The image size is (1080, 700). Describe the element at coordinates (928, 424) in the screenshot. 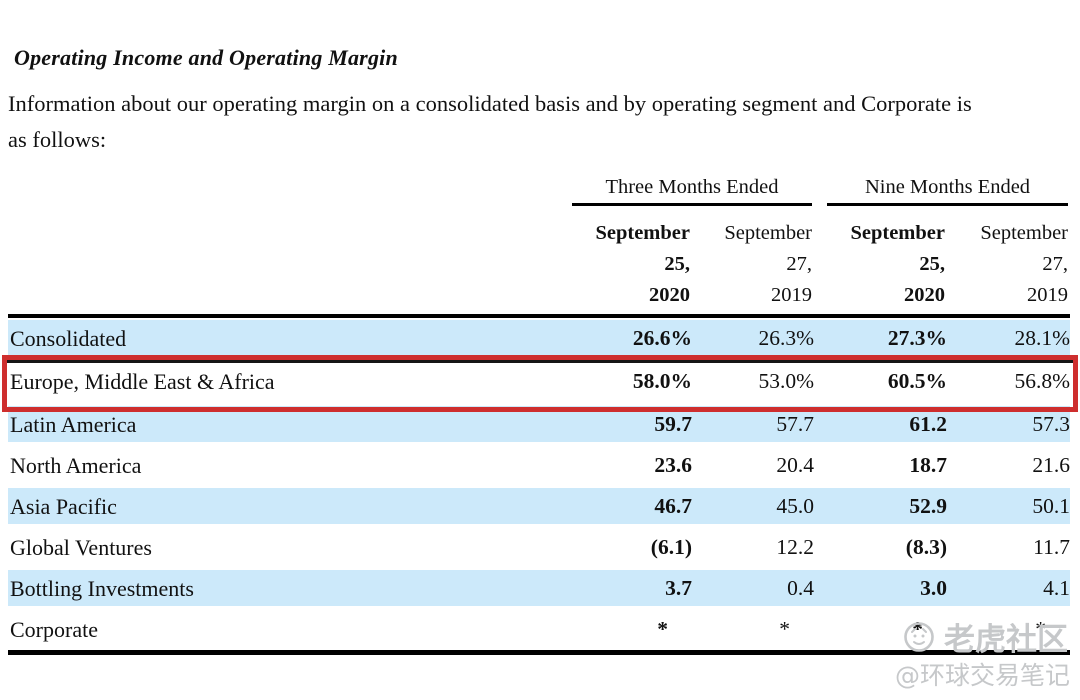

I see `row-value: 61.2` at that location.